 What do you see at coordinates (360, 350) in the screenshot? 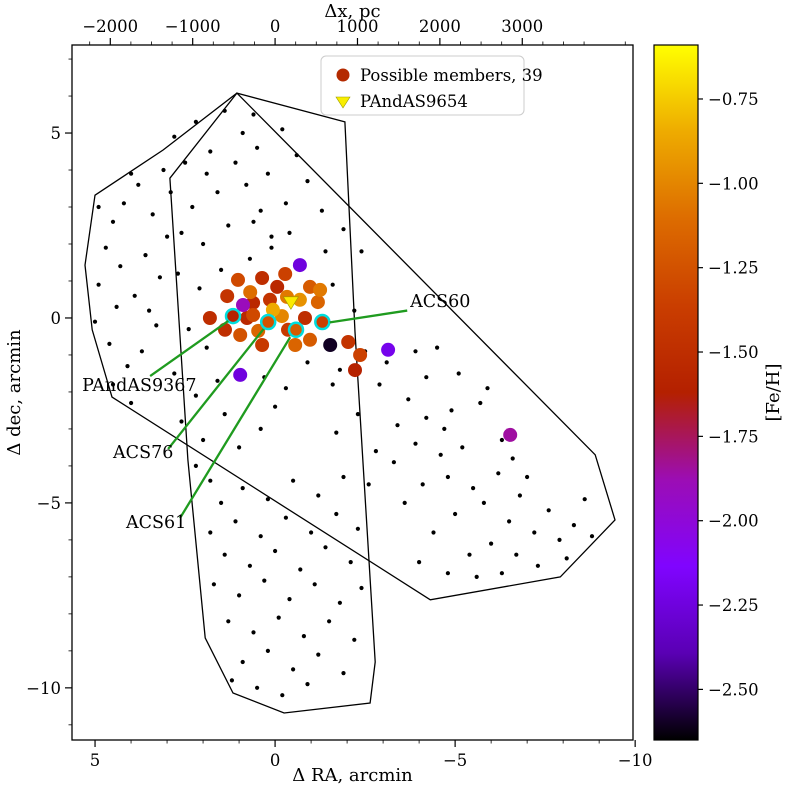
I see `member-points-layer` at bounding box center [360, 350].